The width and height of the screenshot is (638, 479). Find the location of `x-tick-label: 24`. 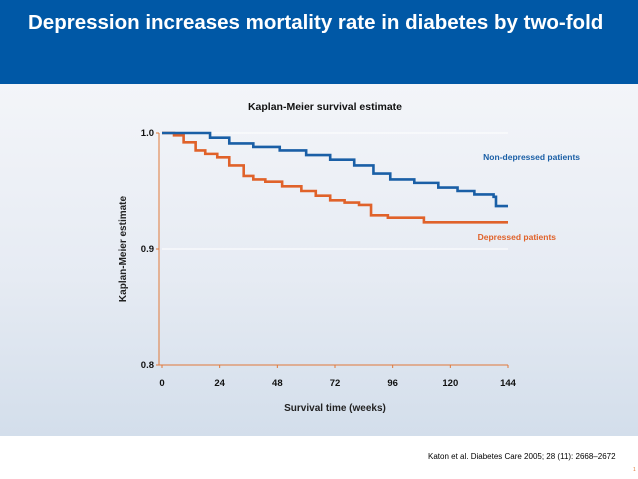

x-tick-label: 24 is located at coordinates (219, 383).